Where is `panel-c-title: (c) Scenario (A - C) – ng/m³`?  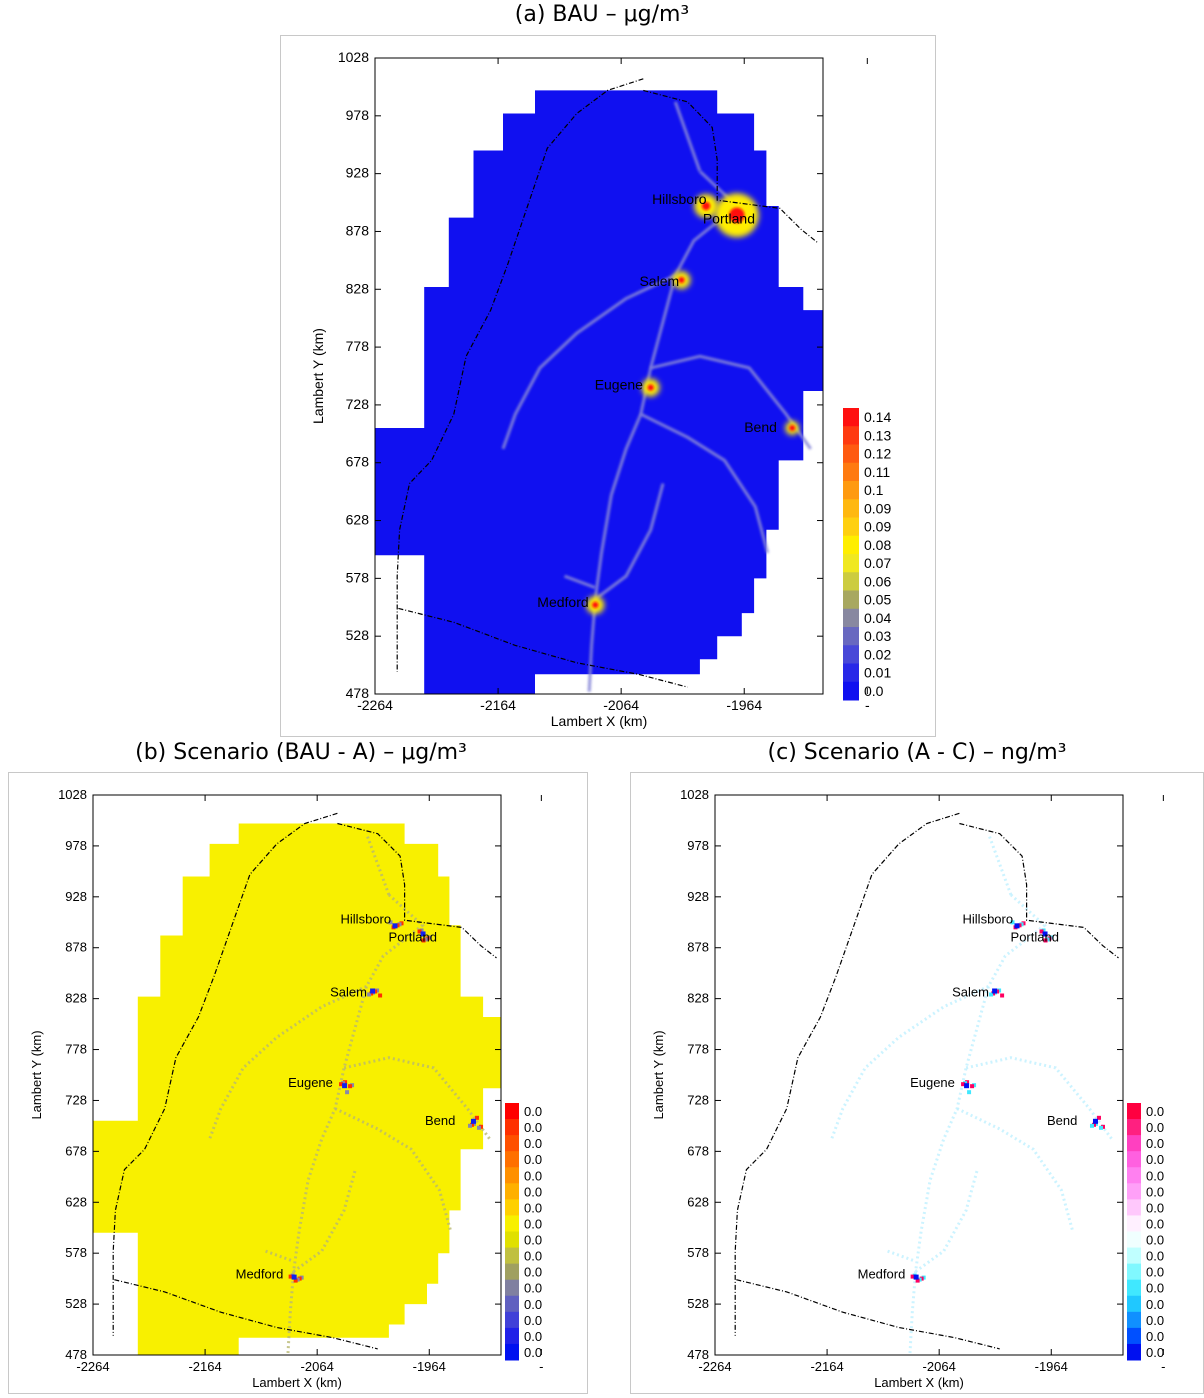 panel-c-title: (c) Scenario (A - C) – ng/m³ is located at coordinates (917, 752).